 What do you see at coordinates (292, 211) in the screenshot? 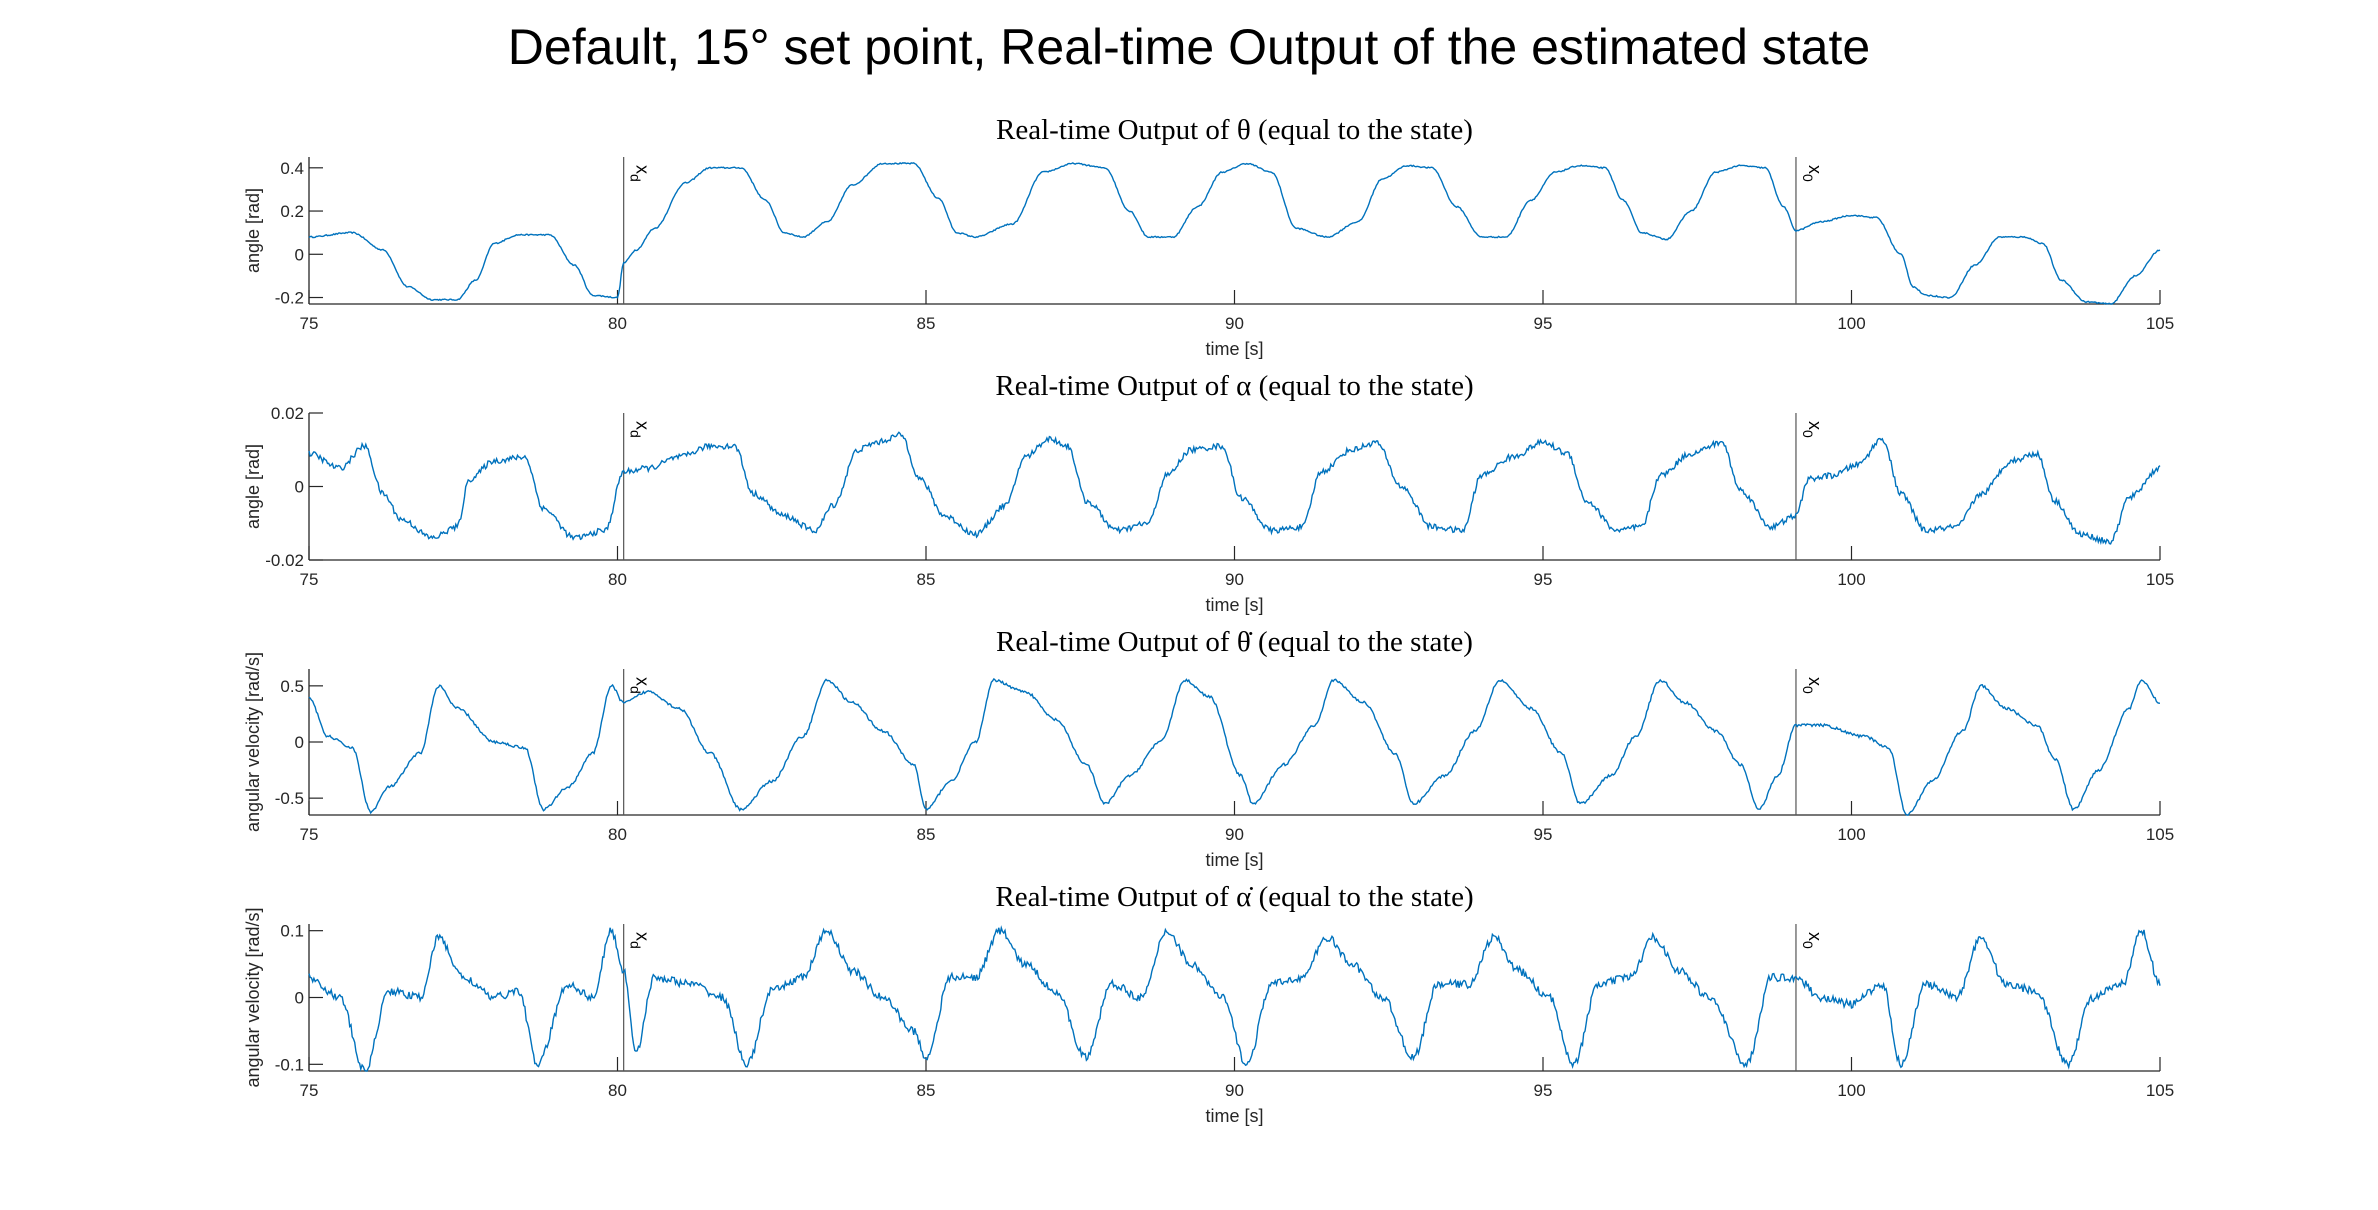
I see `y-tick-label: 0.2` at bounding box center [292, 211].